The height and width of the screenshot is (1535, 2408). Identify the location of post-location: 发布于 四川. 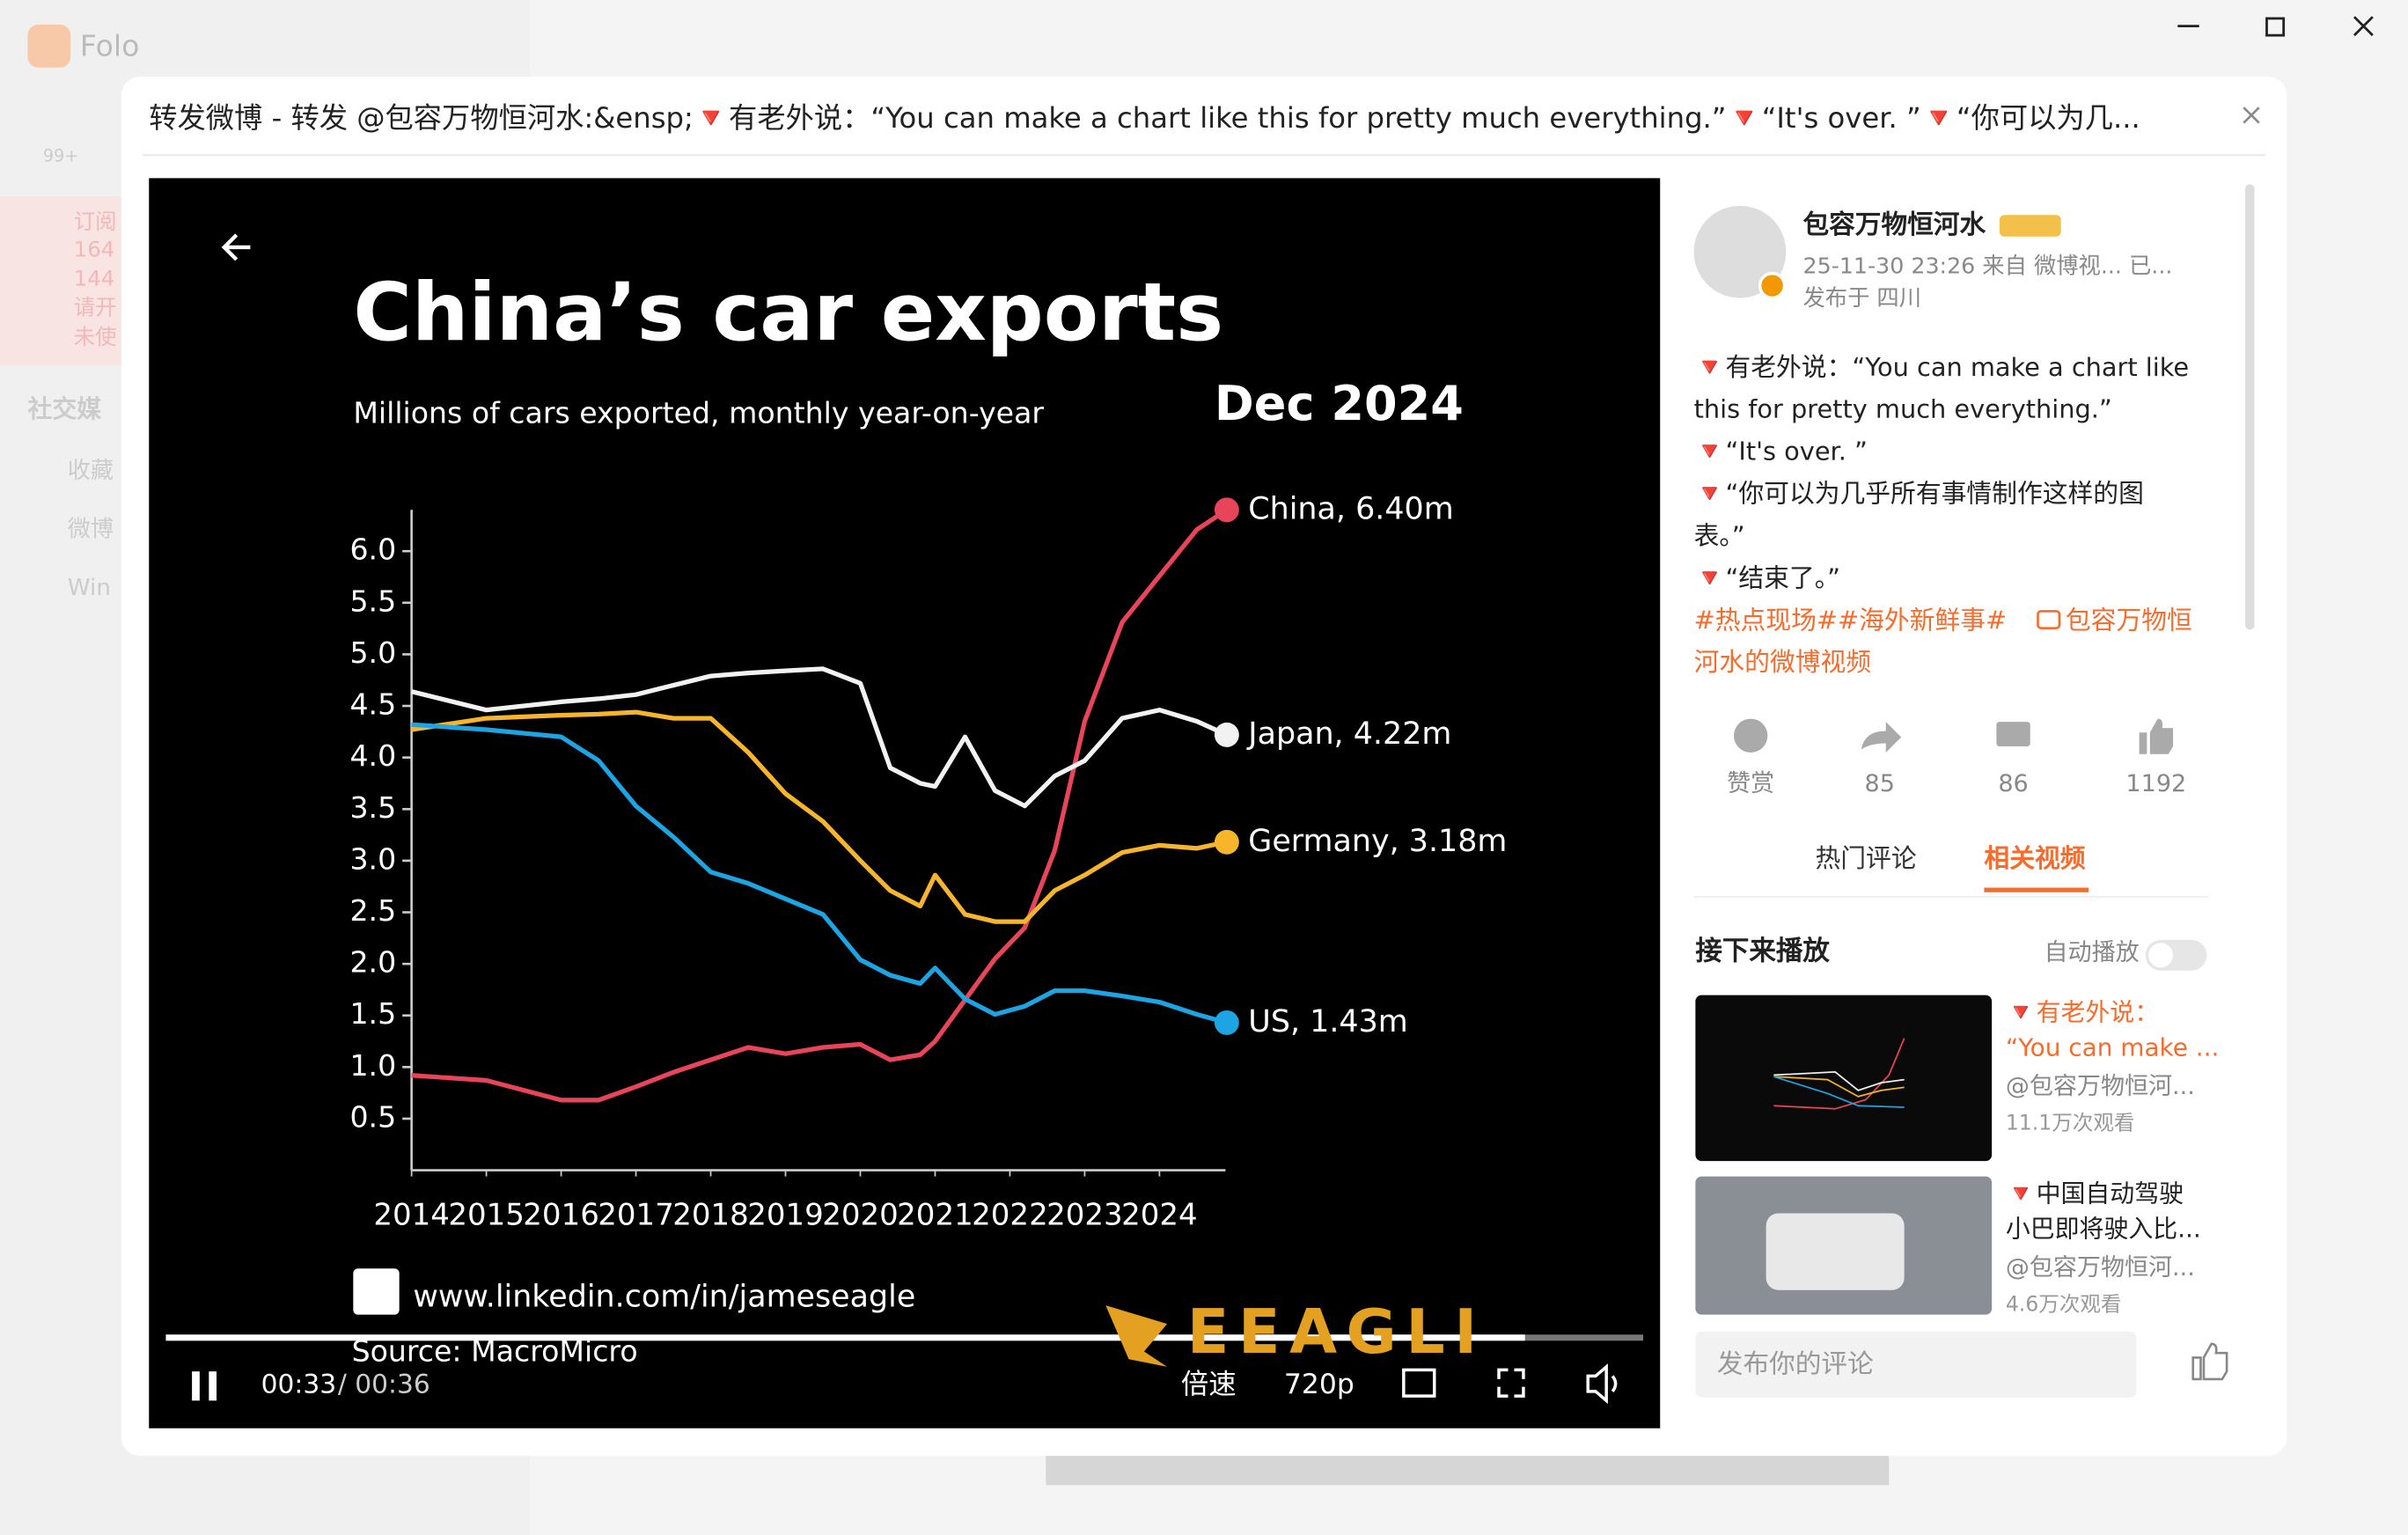
(1862, 298).